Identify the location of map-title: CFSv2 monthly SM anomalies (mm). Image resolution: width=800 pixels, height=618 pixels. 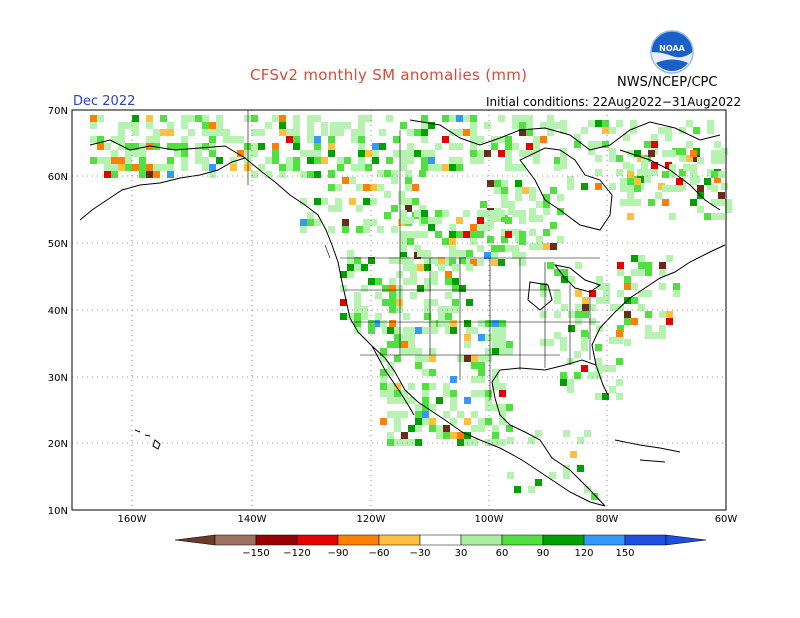
(389, 75).